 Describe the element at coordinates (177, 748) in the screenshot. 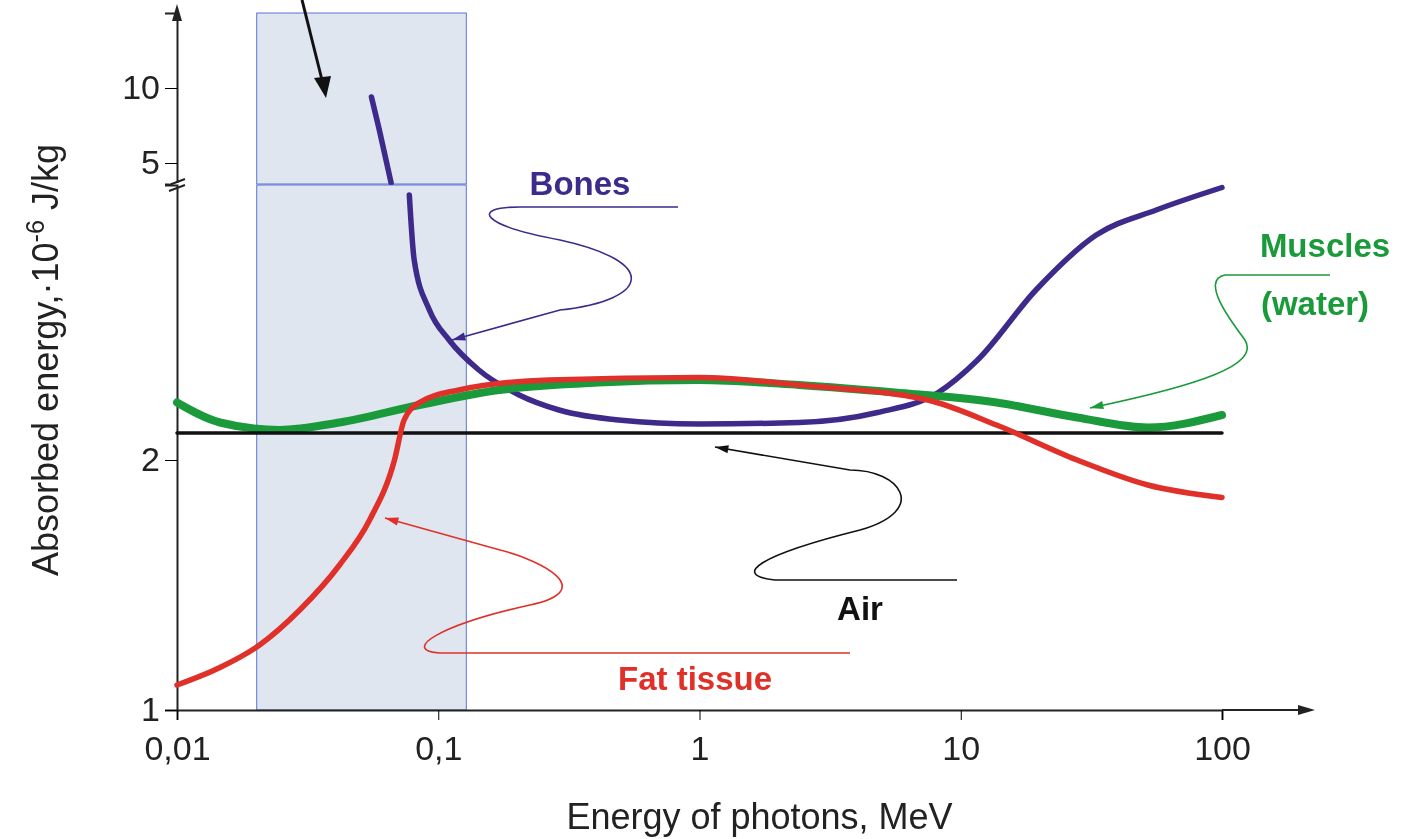

I see `x-tick-label: 0,01` at that location.